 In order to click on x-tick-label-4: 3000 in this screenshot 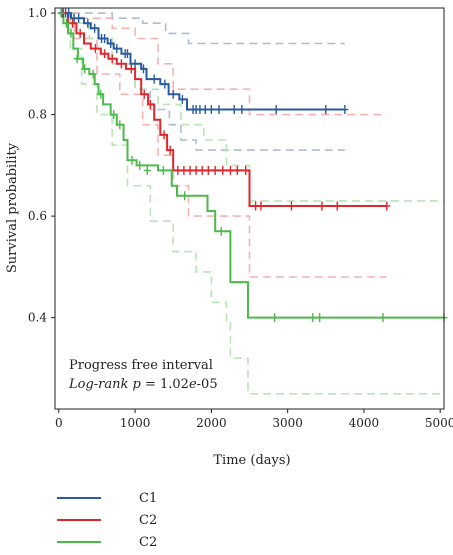, I will do `click(287, 423)`.